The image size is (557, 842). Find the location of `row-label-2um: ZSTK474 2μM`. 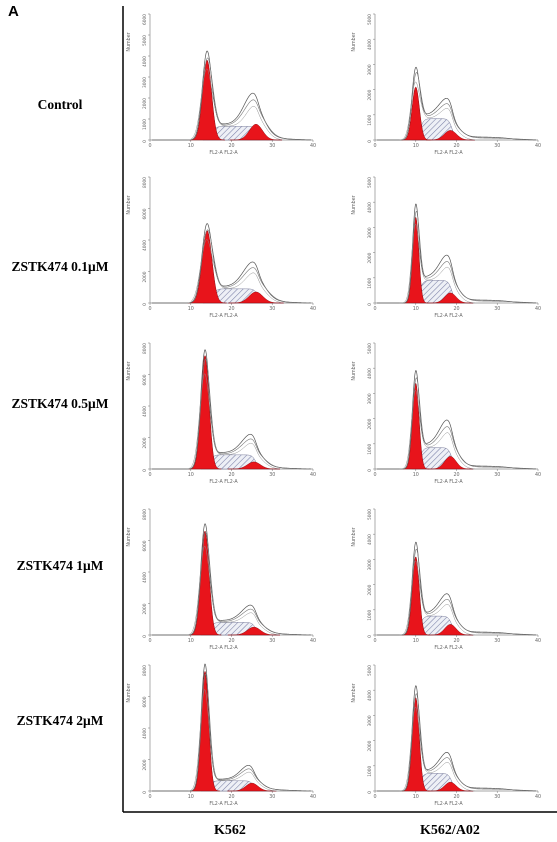

row-label-2um: ZSTK474 2μM is located at coordinates (60, 720).